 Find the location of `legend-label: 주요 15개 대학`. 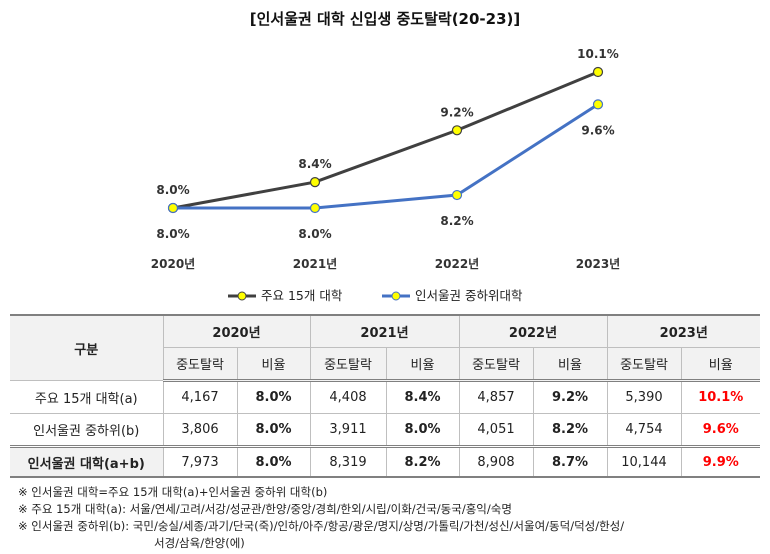

legend-label: 주요 15개 대학 is located at coordinates (302, 295).